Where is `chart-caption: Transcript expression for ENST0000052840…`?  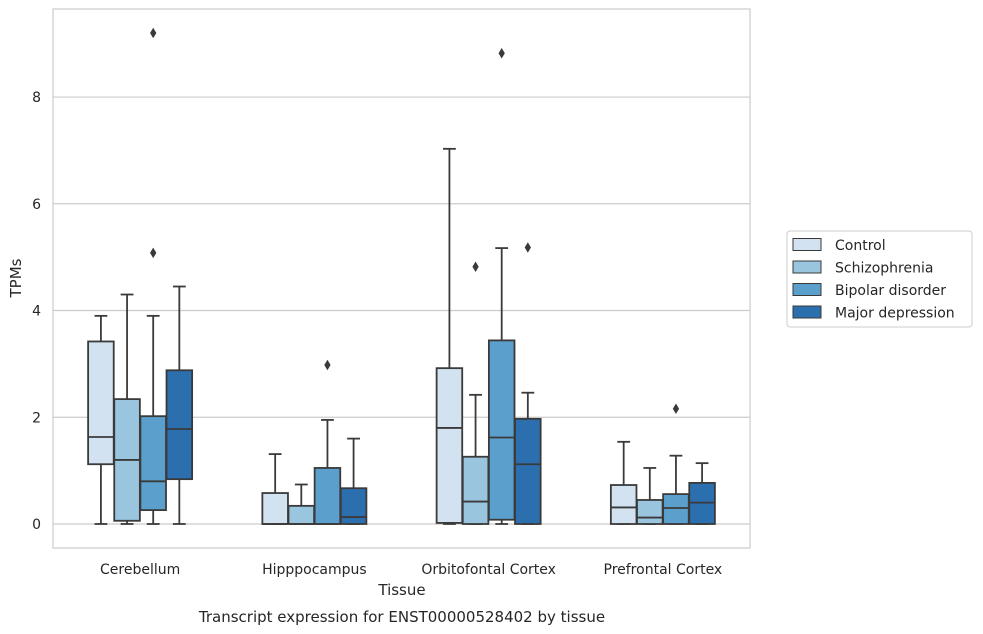 chart-caption: Transcript expression for ENST0000052840… is located at coordinates (401, 617).